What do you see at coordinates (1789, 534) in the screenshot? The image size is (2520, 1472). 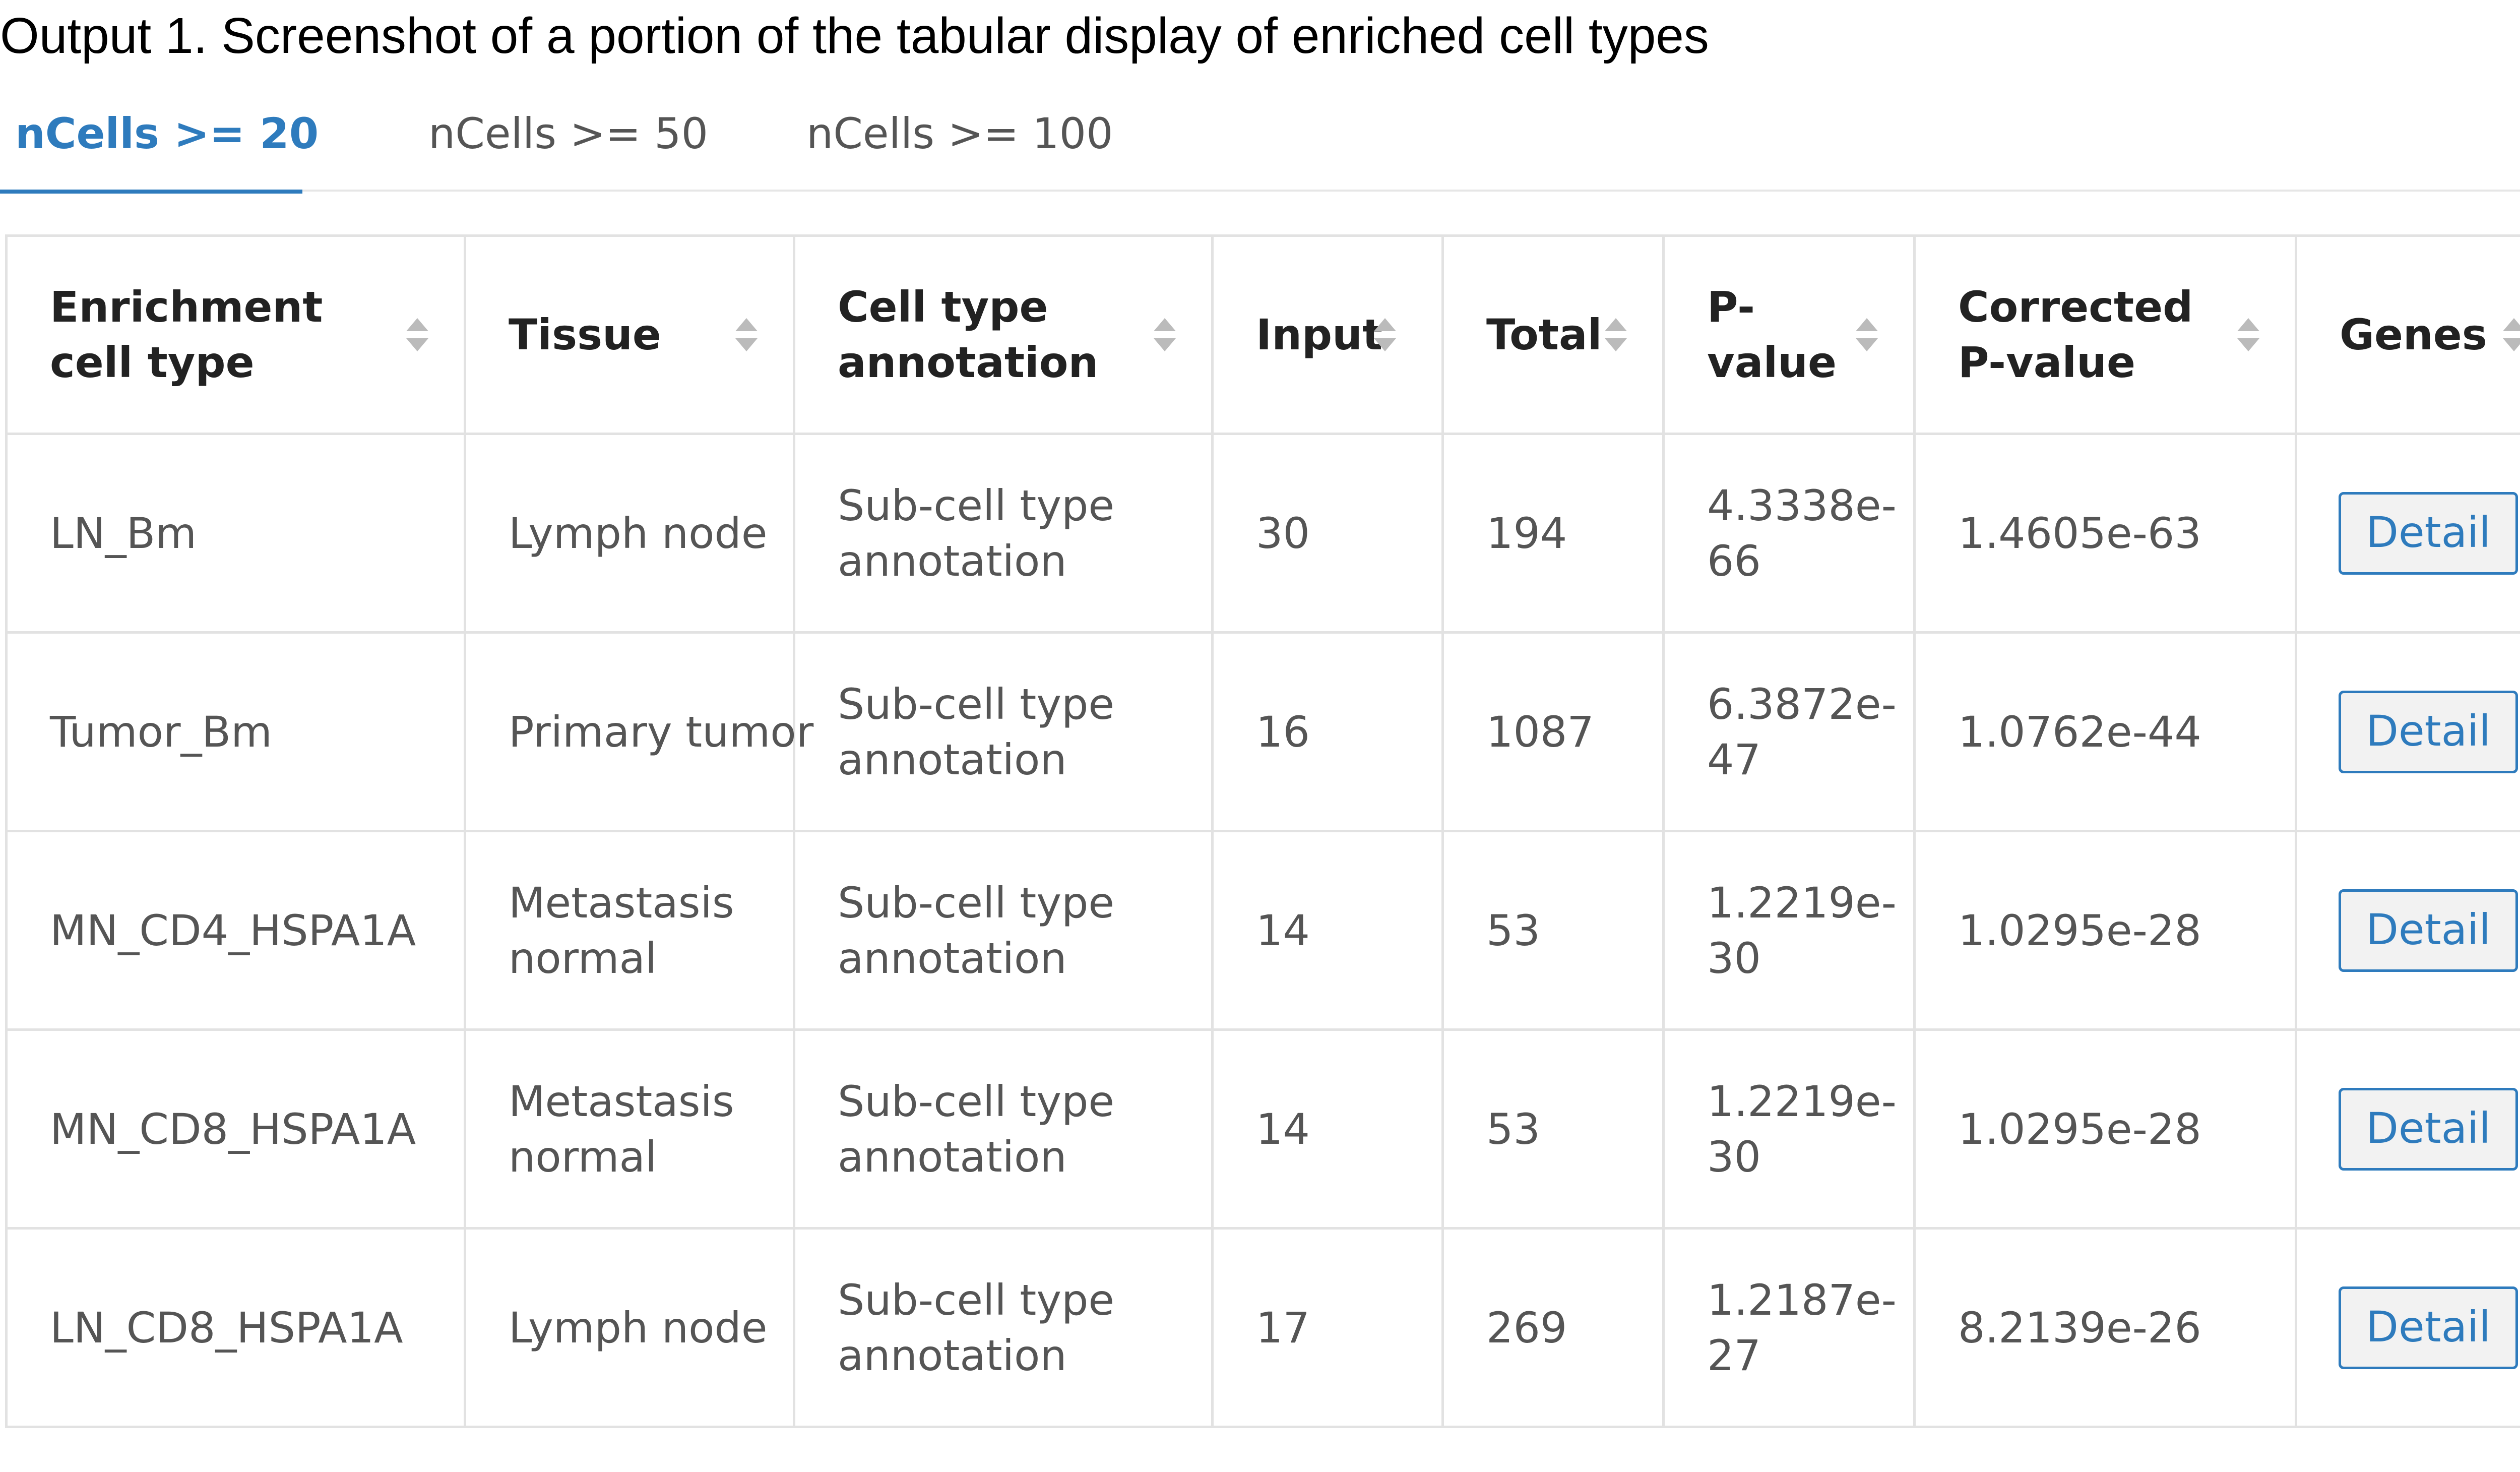 I see `cell-p-value: 4.3338e-66` at bounding box center [1789, 534].